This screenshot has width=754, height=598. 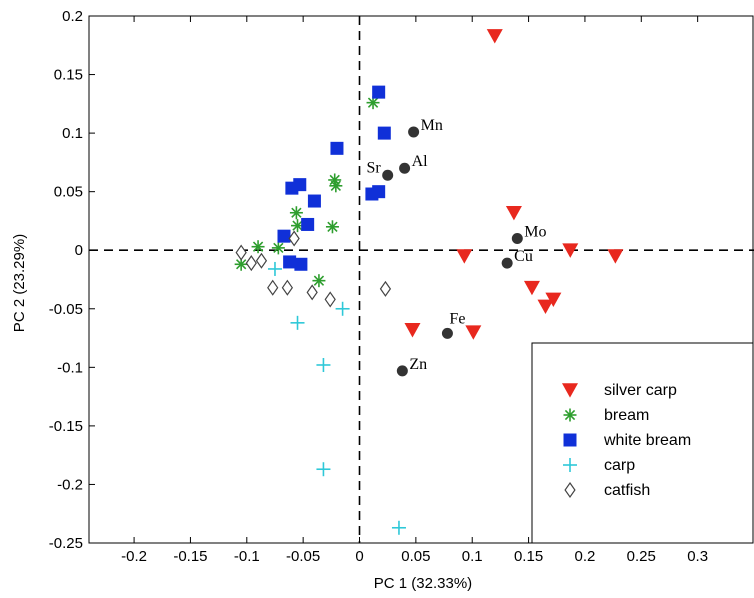 I want to click on legend-label-white-bream: white bream, so click(x=647, y=440).